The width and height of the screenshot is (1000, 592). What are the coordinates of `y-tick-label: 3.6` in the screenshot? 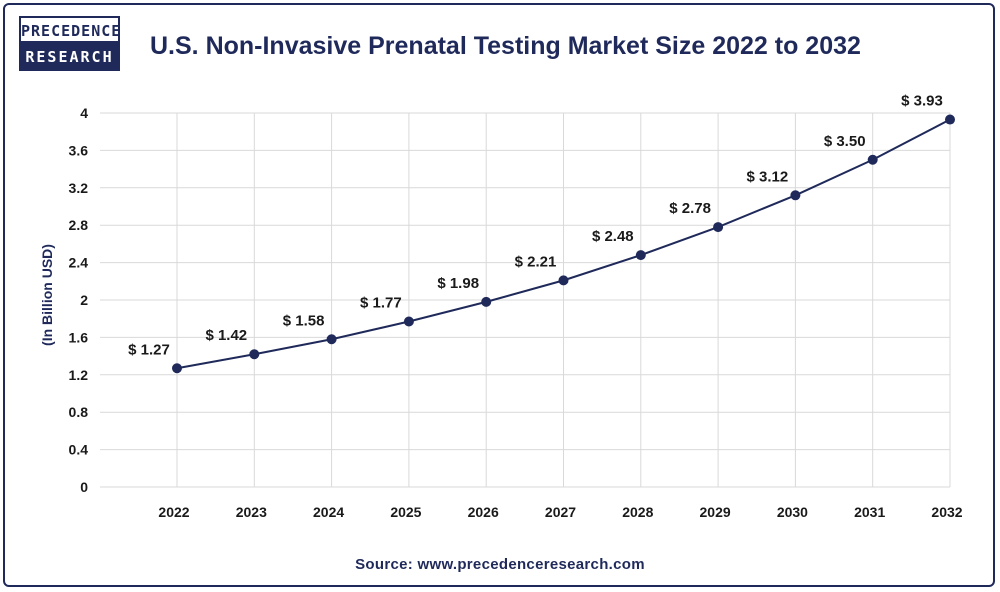 It's located at (79, 150).